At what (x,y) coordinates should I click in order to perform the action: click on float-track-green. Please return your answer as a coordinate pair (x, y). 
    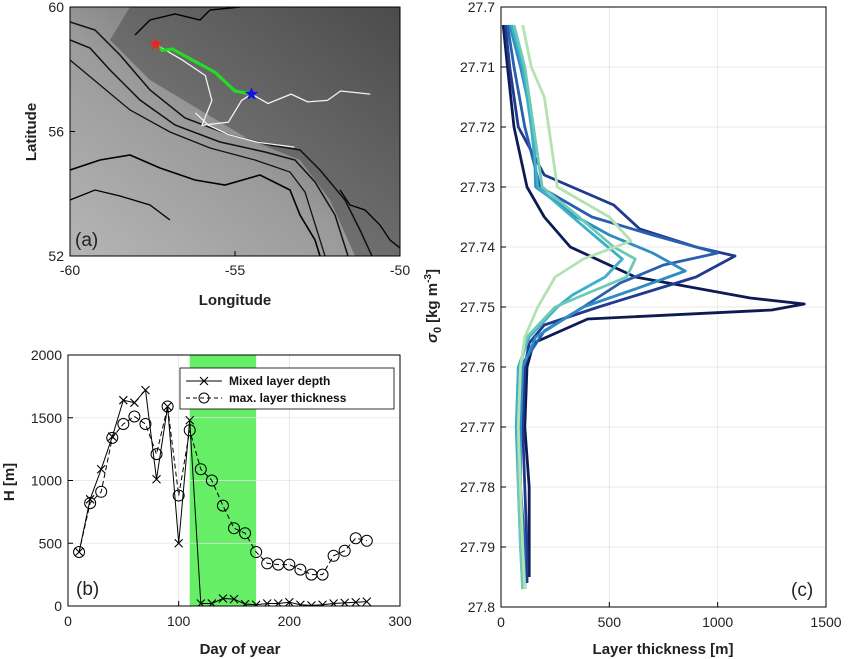
    Looking at the image, I should click on (203, 69).